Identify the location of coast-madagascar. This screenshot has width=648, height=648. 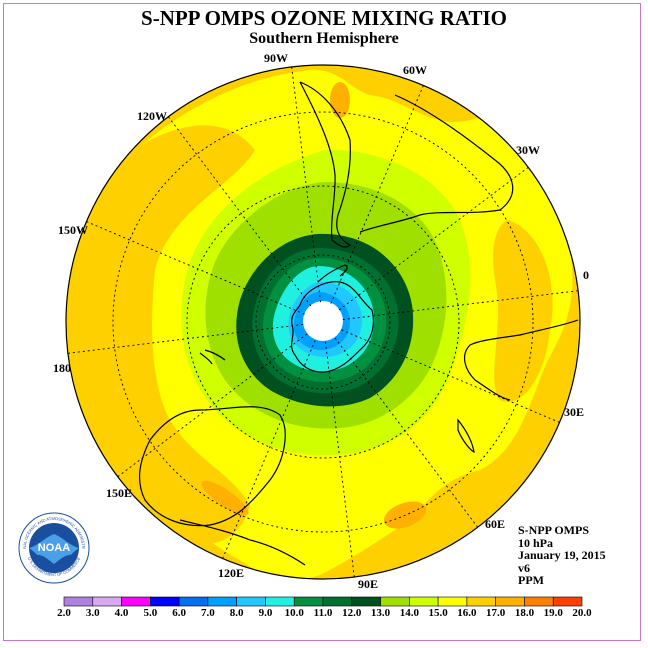
(466, 436).